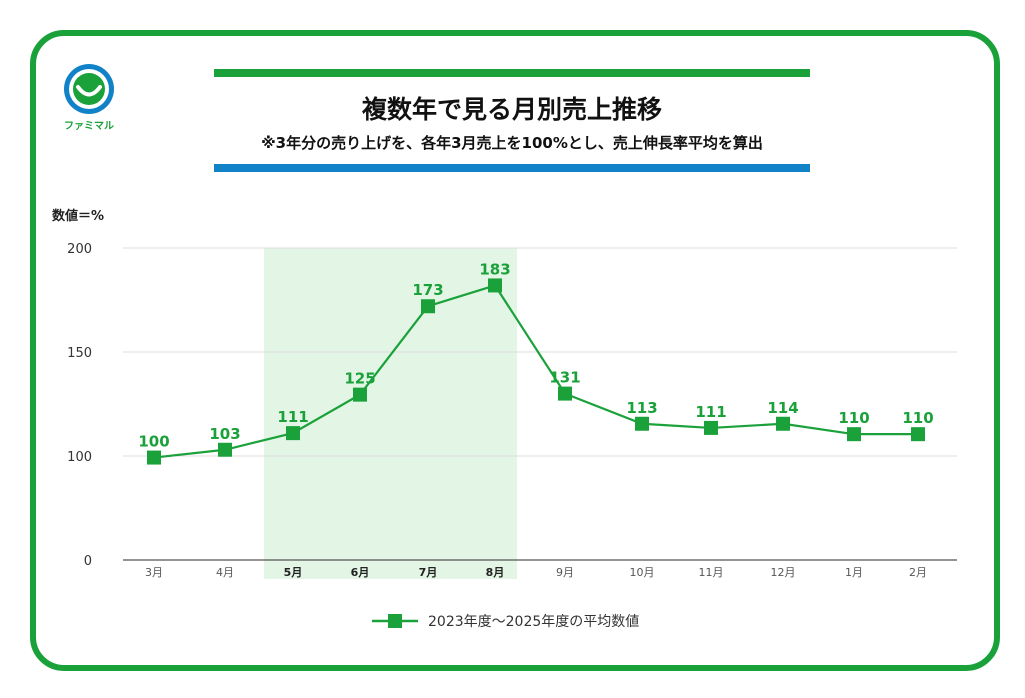  I want to click on highlight-band, so click(390, 413).